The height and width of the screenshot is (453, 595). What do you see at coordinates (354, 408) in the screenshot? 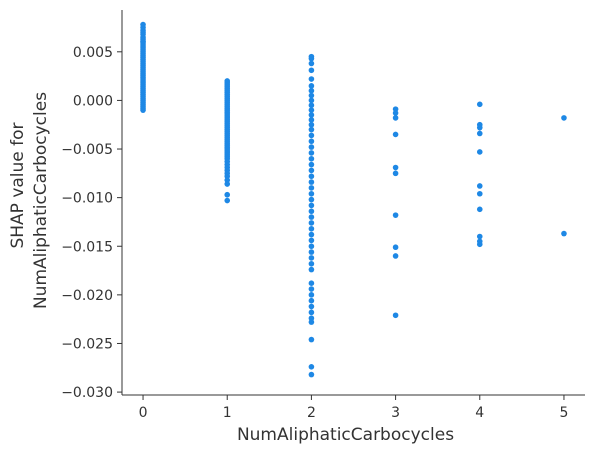
I see `x-axis-ticks: 0 1 2 3 4 5` at bounding box center [354, 408].